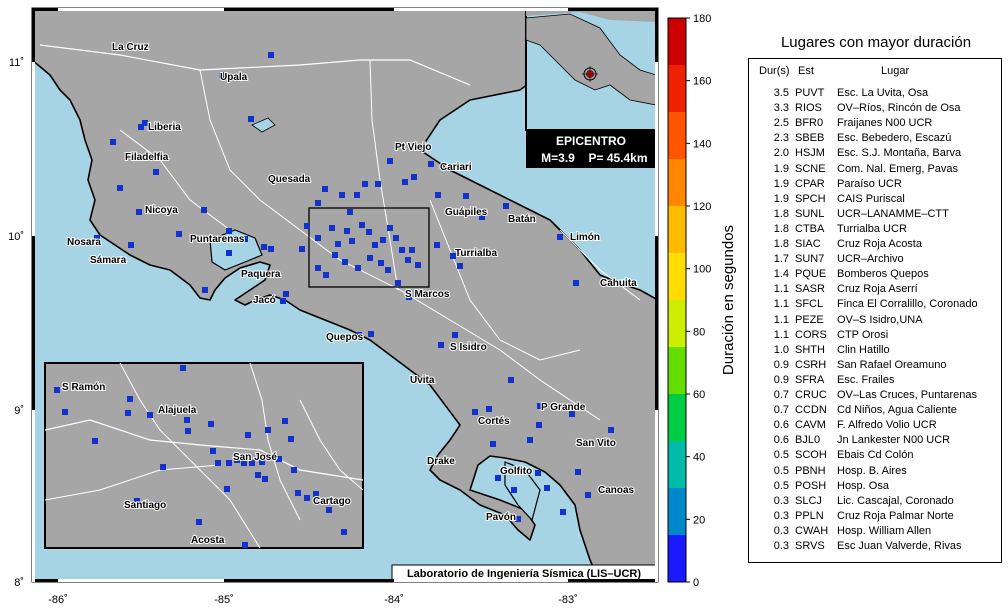 Image resolution: width=1008 pixels, height=612 pixels. Describe the element at coordinates (781, 410) in the screenshot. I see `cell-dur: 0.7` at that location.